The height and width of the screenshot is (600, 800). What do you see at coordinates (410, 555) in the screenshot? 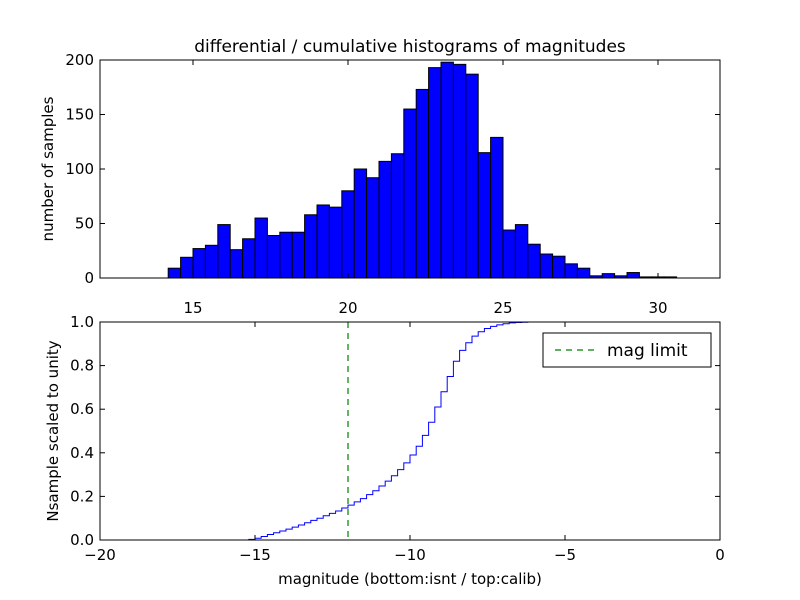
I see `bottom-x-tick-label: −10` at bounding box center [410, 555].